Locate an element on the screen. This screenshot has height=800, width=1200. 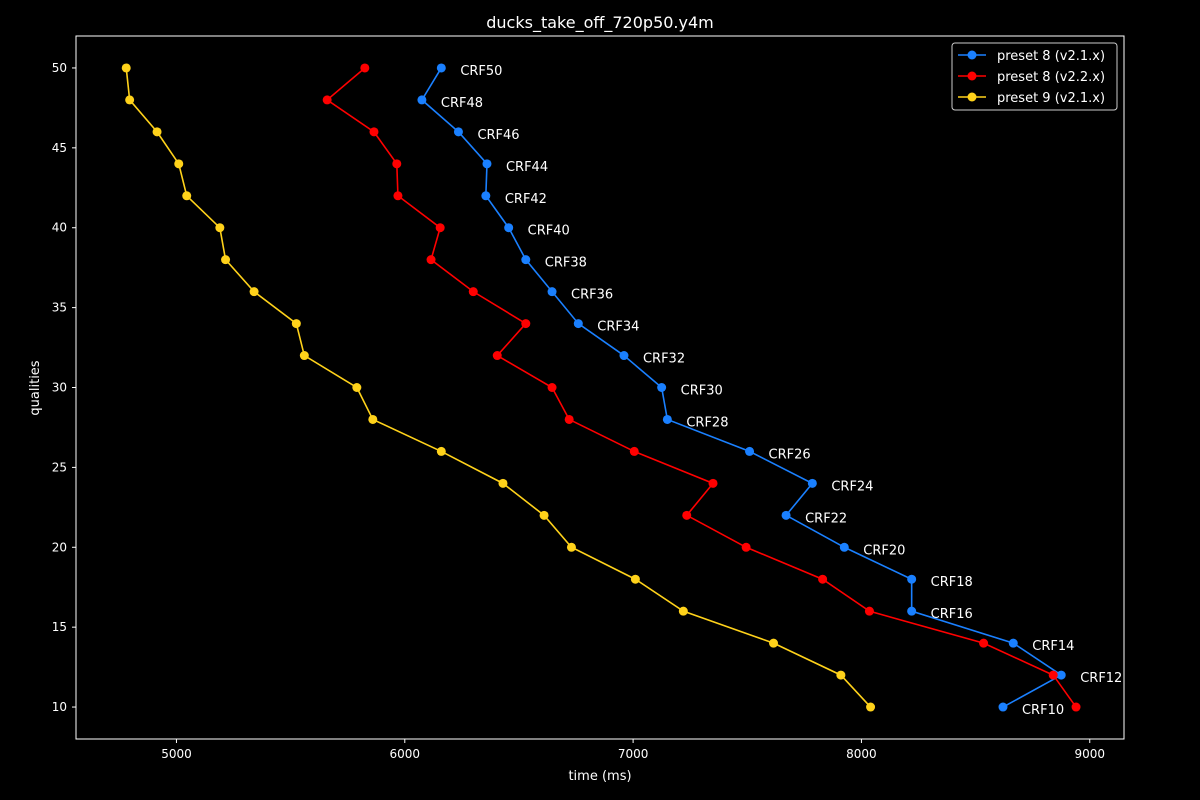
crf-label: CRF24 is located at coordinates (852, 486).